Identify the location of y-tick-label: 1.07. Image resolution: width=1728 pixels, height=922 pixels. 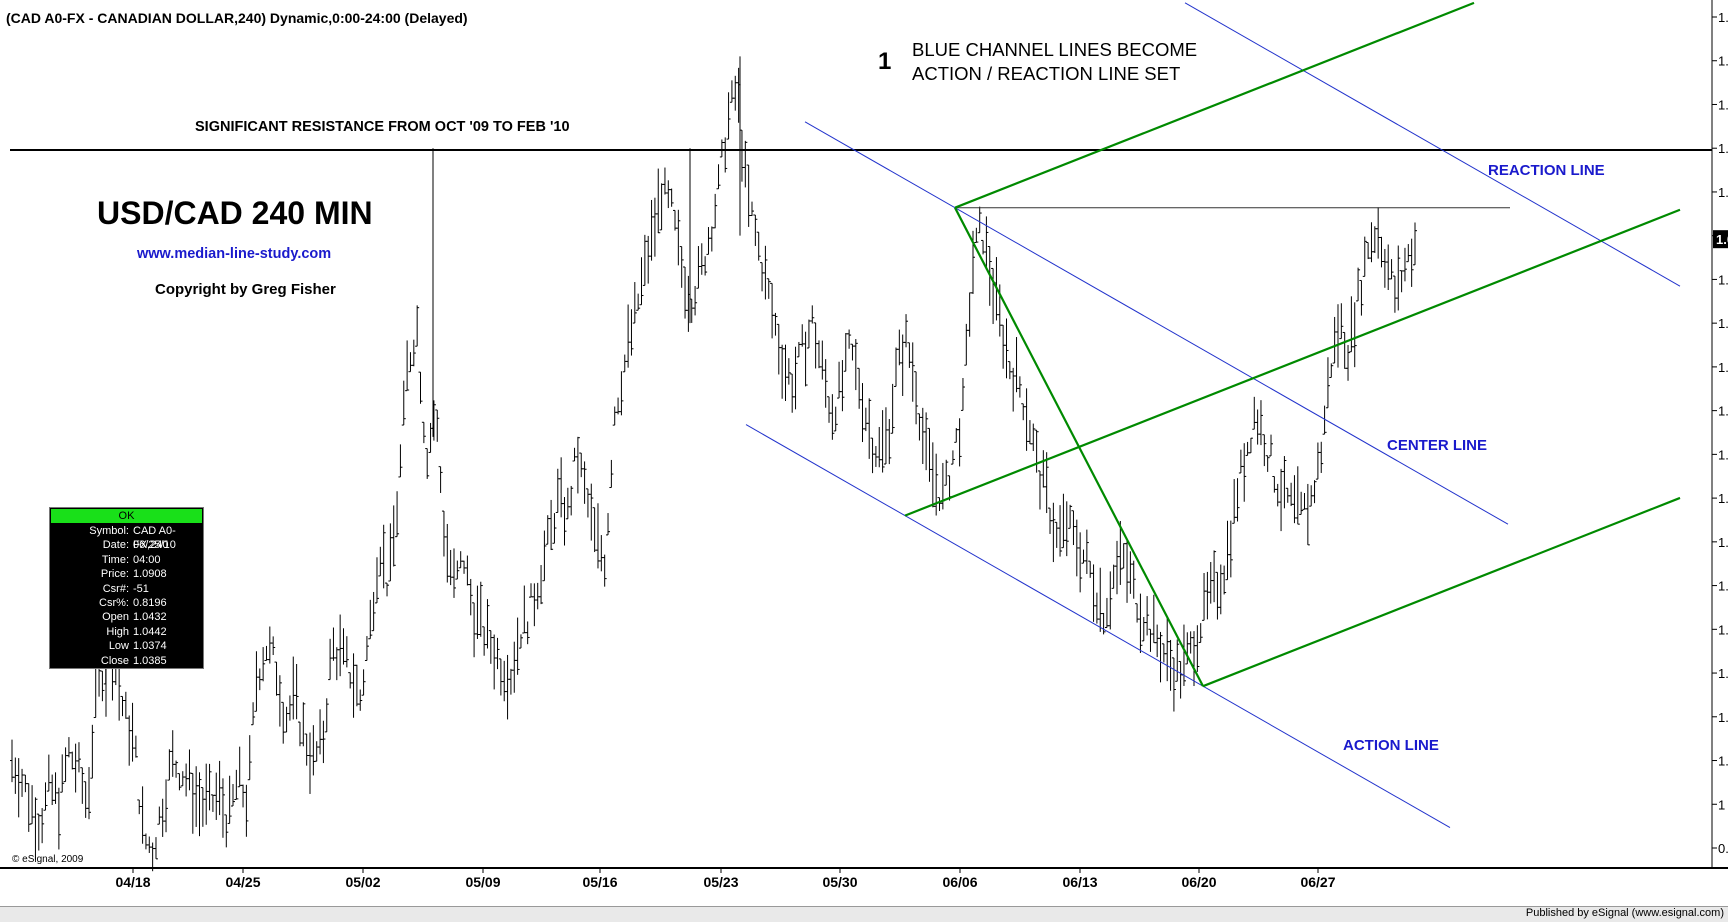
(1723, 192).